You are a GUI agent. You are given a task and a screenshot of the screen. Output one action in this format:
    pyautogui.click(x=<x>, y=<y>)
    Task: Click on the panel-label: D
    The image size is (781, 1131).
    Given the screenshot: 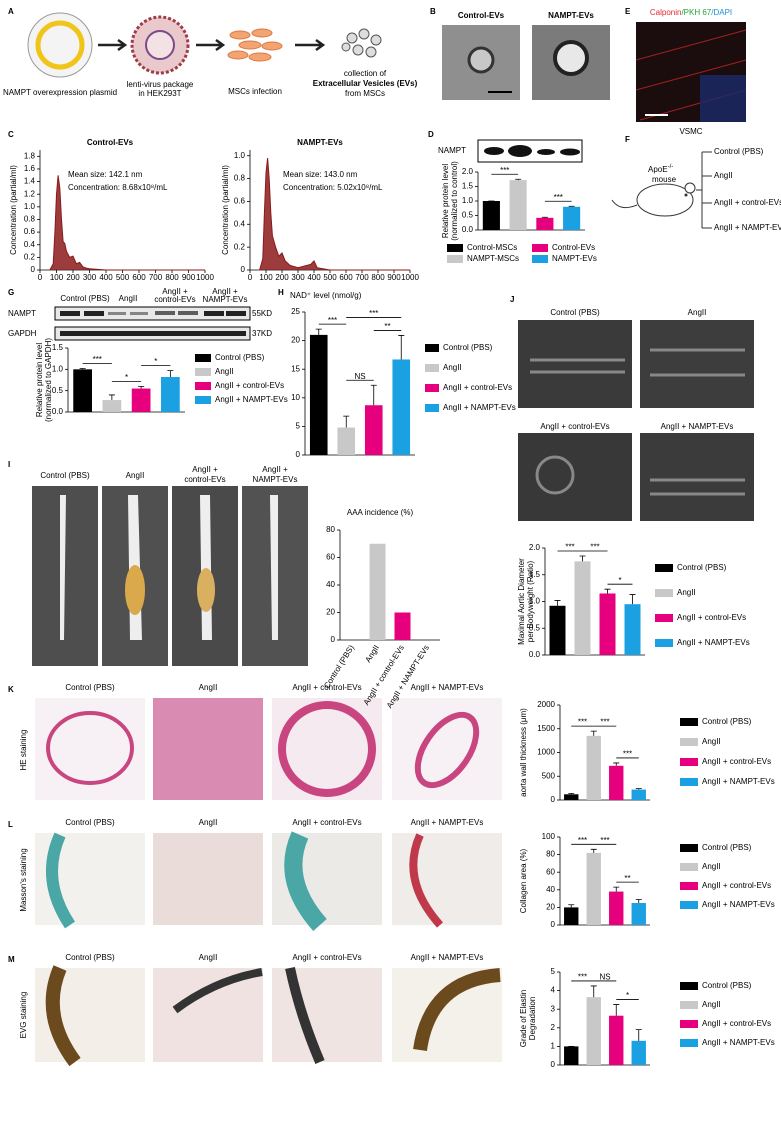 What is the action you would take?
    pyautogui.click(x=431, y=134)
    